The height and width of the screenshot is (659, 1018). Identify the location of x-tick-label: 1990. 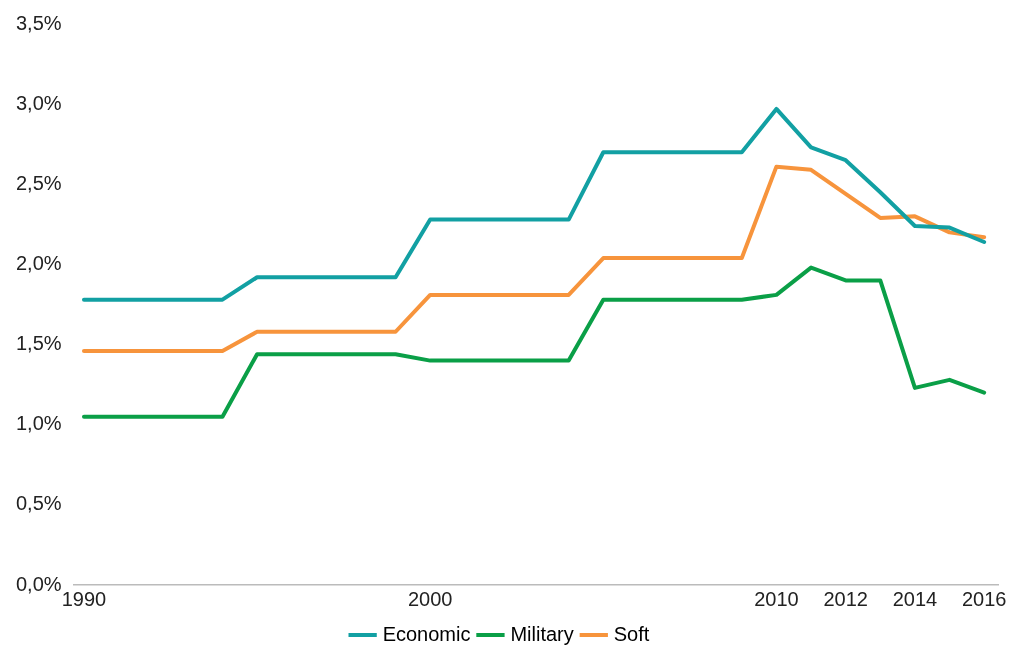
(84, 598).